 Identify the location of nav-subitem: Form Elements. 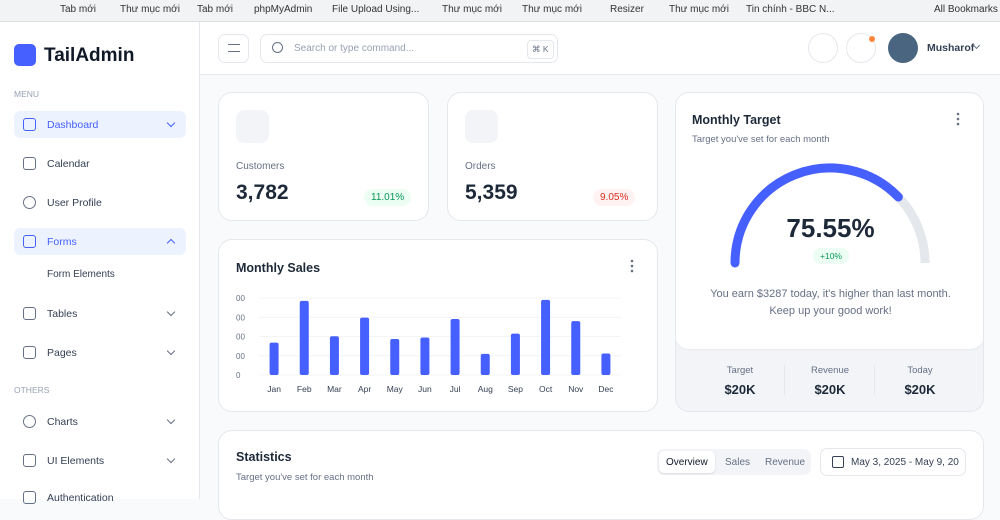
(81, 274).